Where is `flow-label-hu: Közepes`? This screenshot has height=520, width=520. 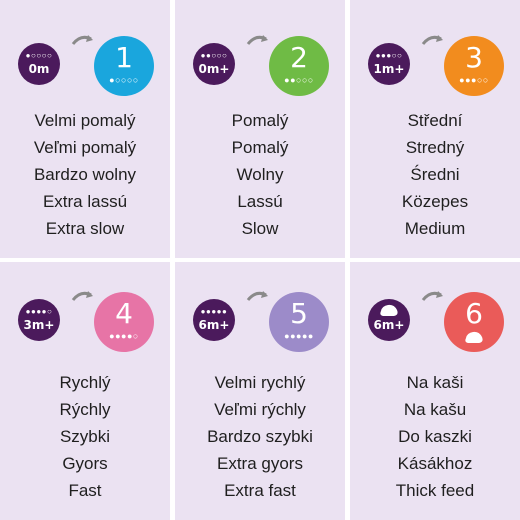 flow-label-hu: Közepes is located at coordinates (435, 201).